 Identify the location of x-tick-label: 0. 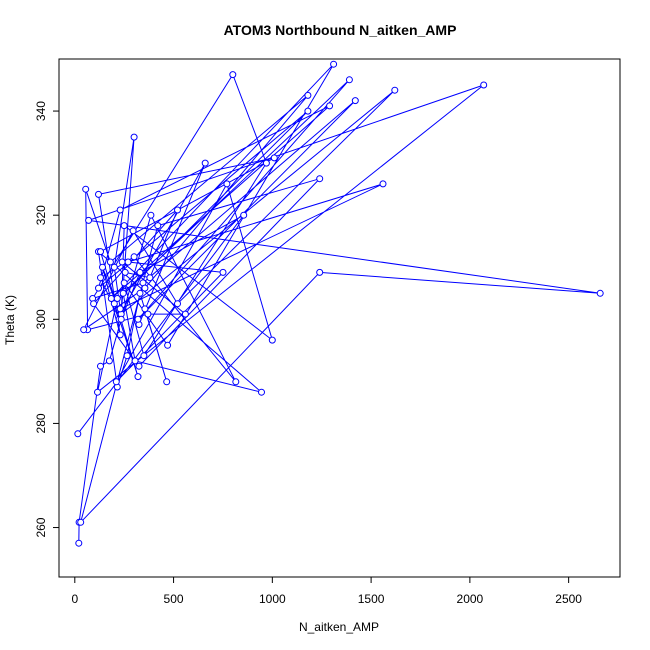
(74, 599).